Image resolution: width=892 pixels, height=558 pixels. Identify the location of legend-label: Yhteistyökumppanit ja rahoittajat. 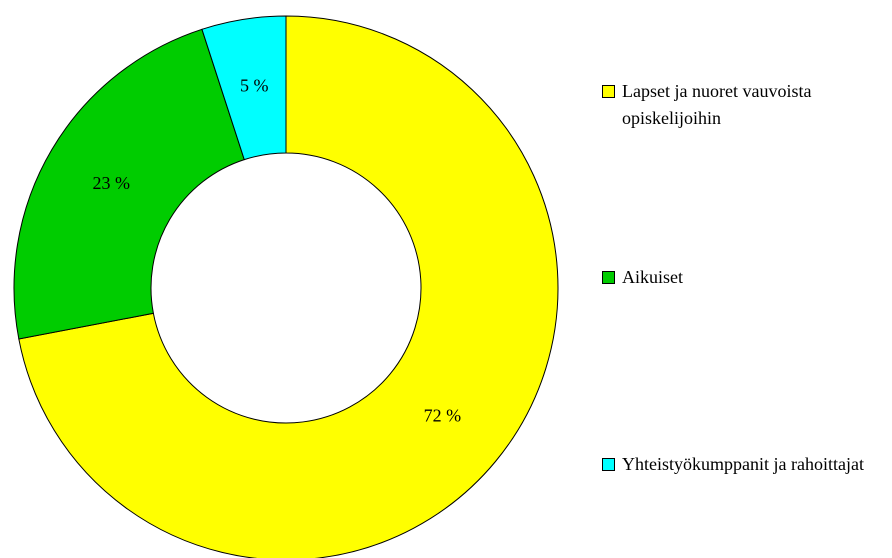
(743, 464).